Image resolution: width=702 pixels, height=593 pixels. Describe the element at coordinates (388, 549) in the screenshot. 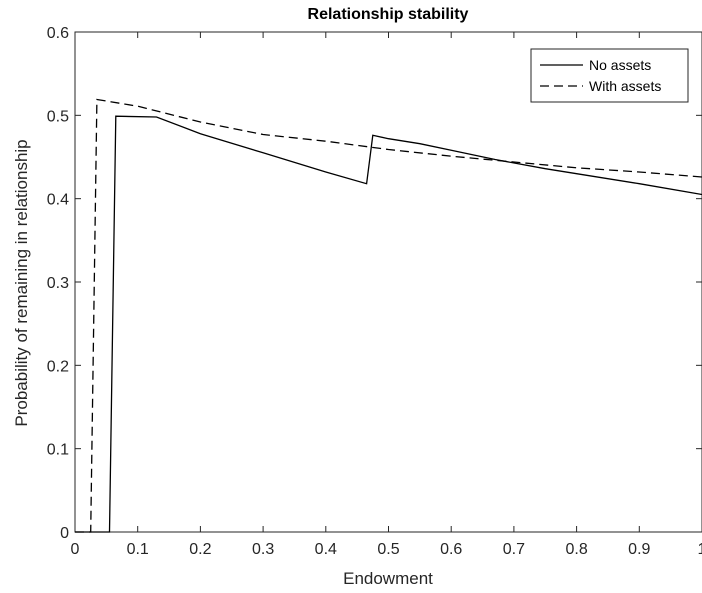

I see `x-tick-label: 0.5` at that location.